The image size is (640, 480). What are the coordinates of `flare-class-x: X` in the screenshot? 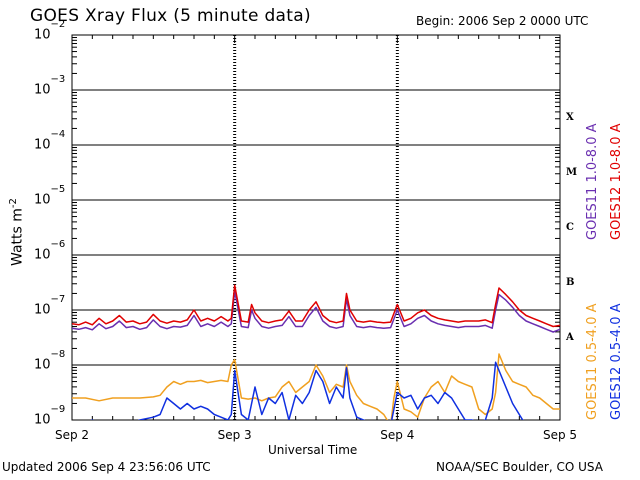 It's located at (570, 117).